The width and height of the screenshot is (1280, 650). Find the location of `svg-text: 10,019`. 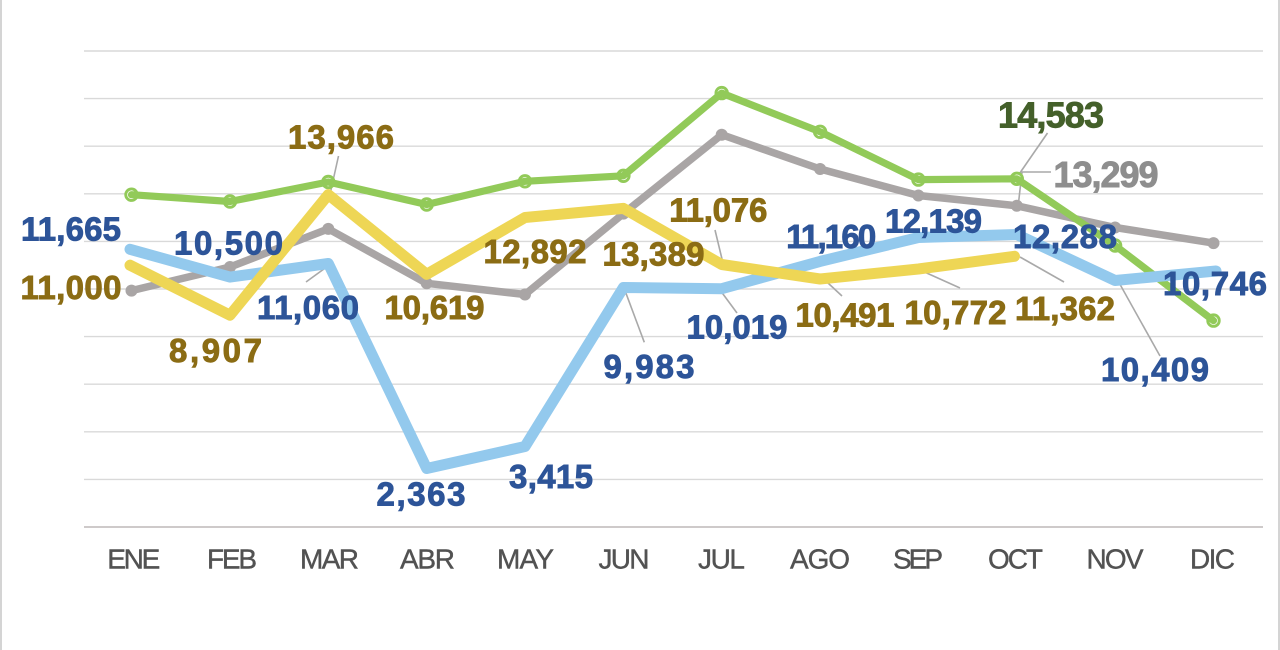

svg-text: 10,019 is located at coordinates (737, 326).